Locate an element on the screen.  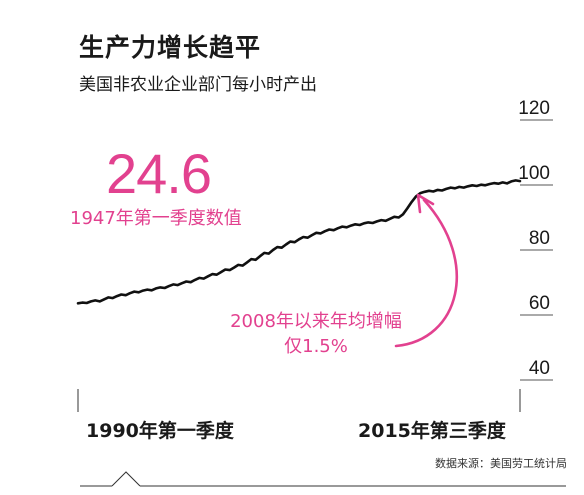
annotation-arrow is located at coordinates (426, 273).